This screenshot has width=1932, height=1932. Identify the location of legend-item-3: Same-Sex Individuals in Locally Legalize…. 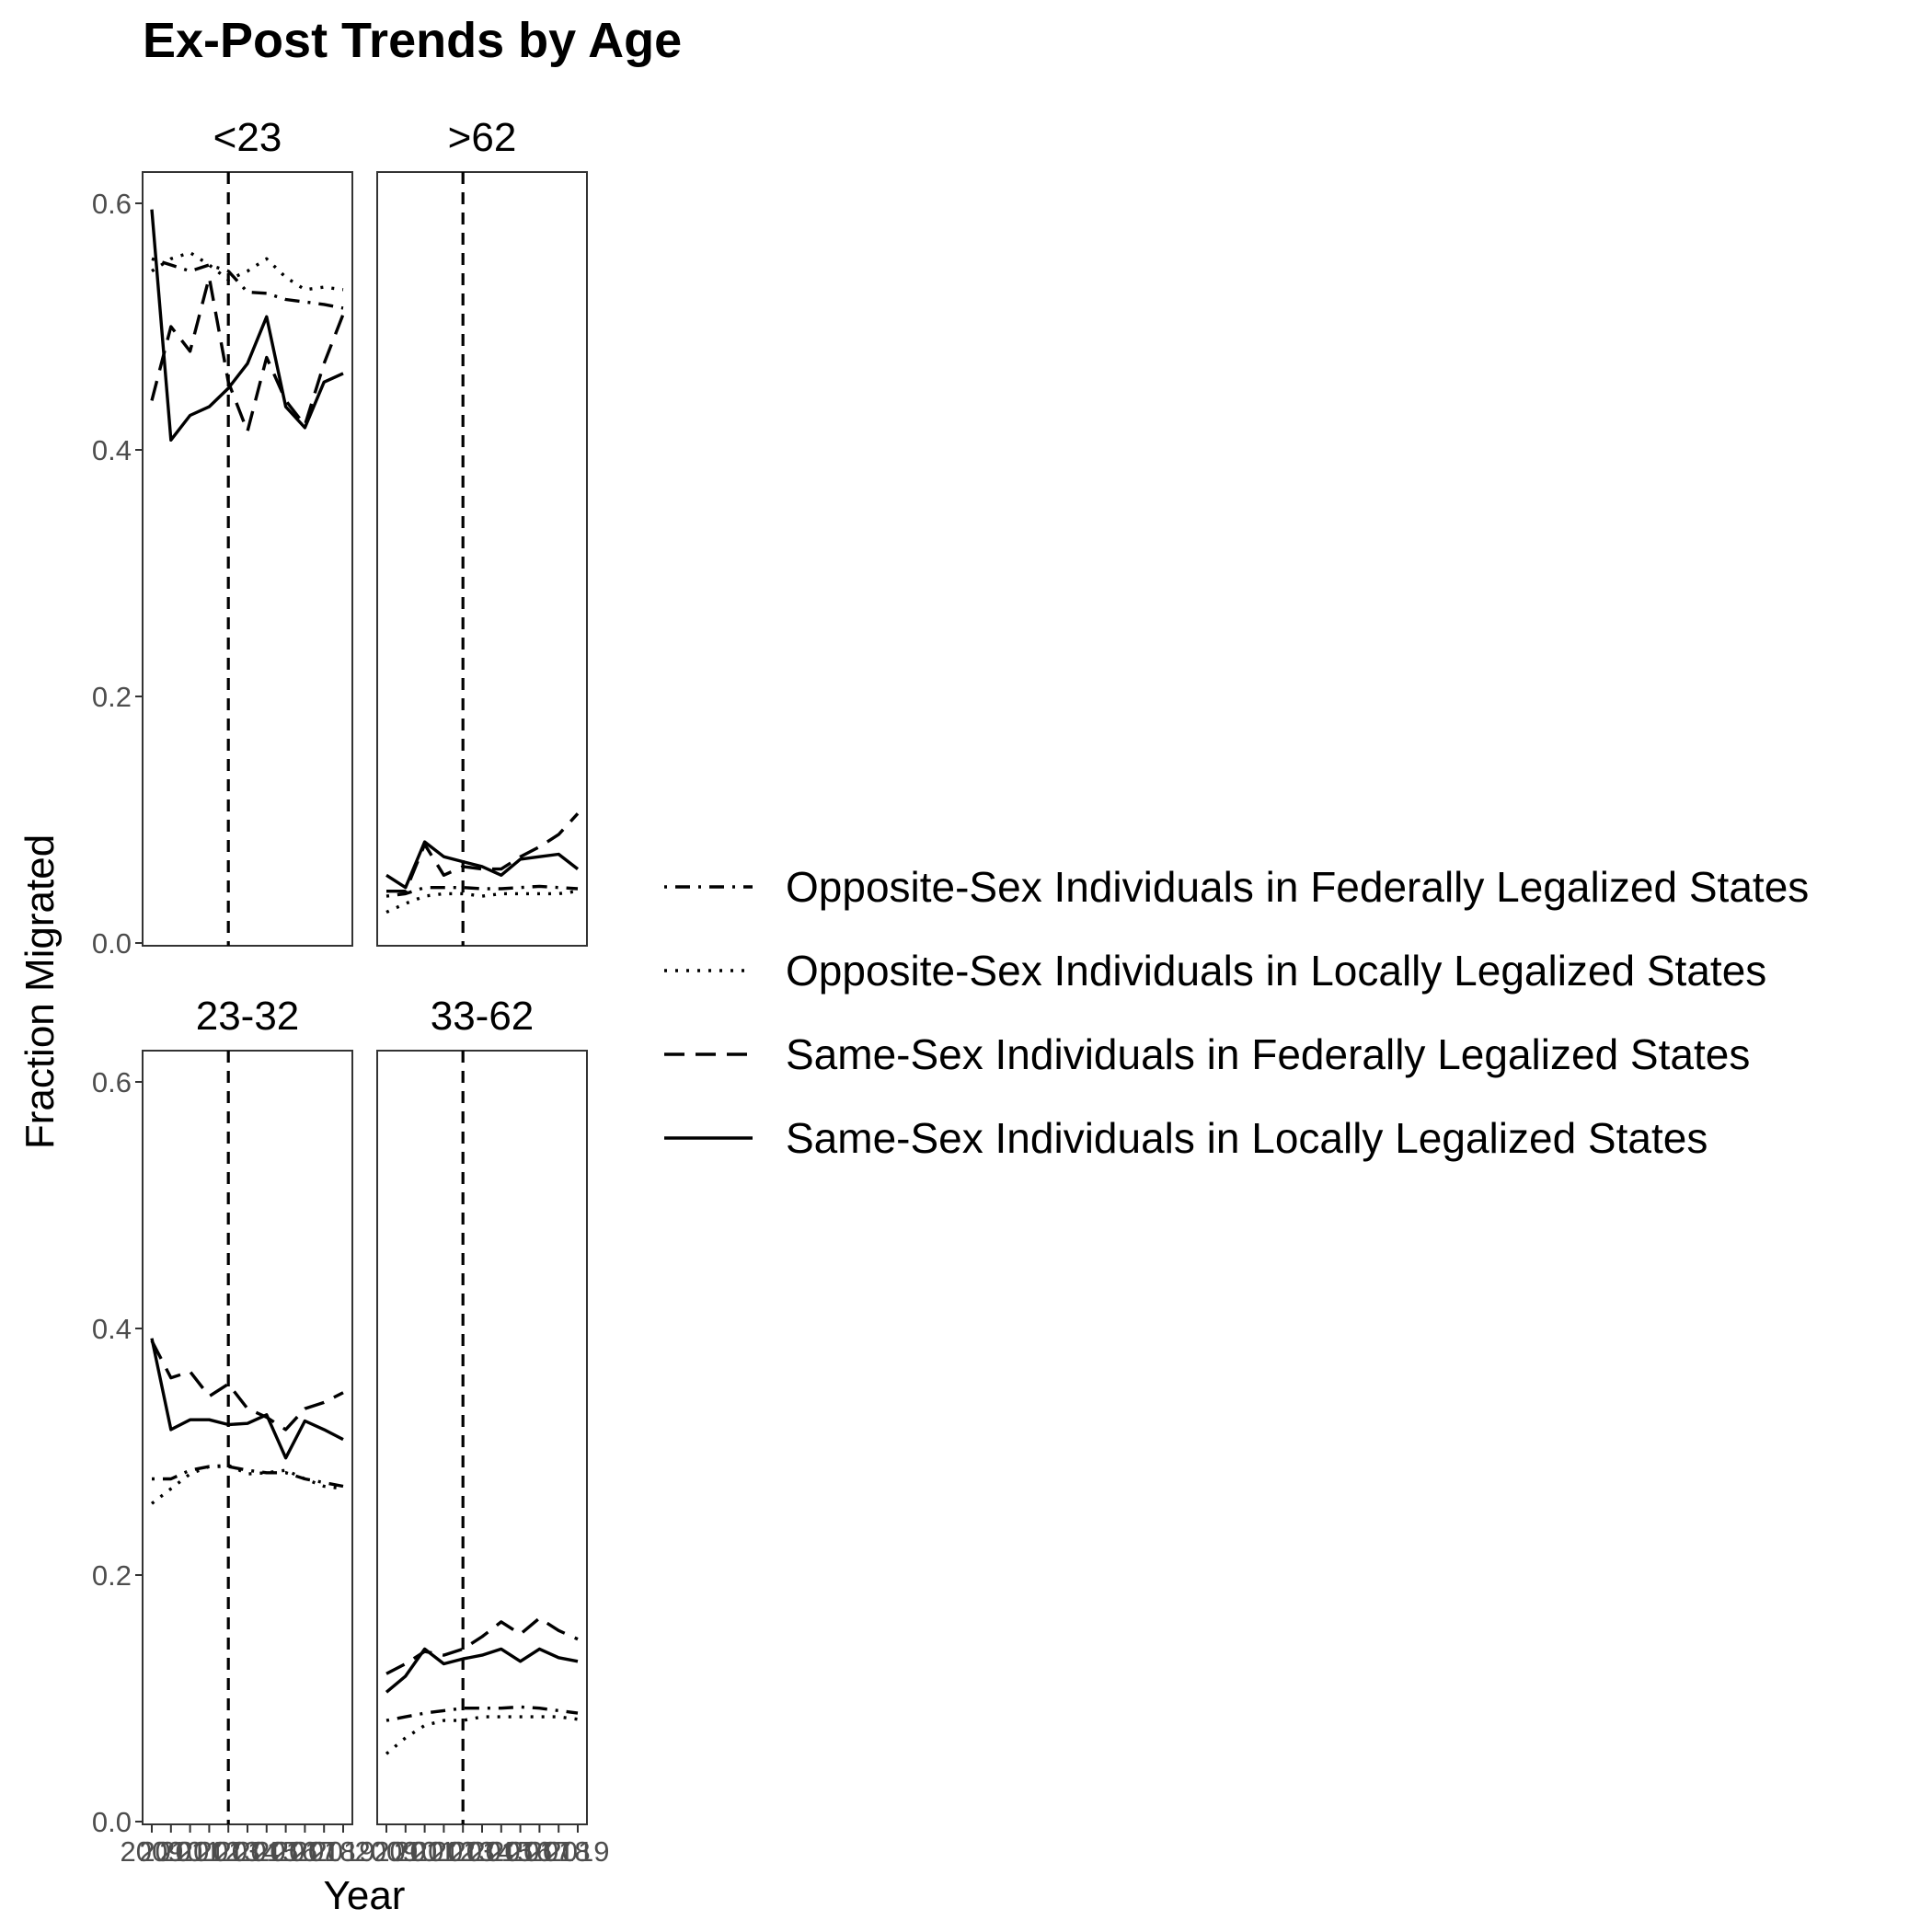
(1186, 1138).